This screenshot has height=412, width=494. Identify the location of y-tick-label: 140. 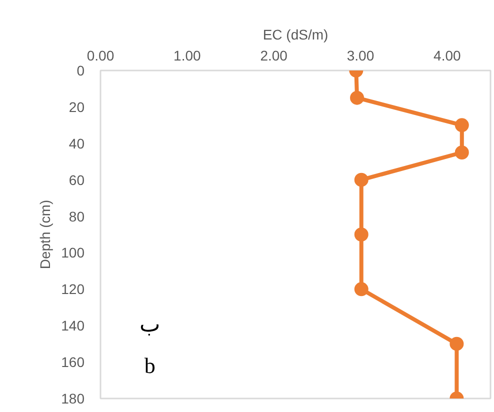
(73, 326).